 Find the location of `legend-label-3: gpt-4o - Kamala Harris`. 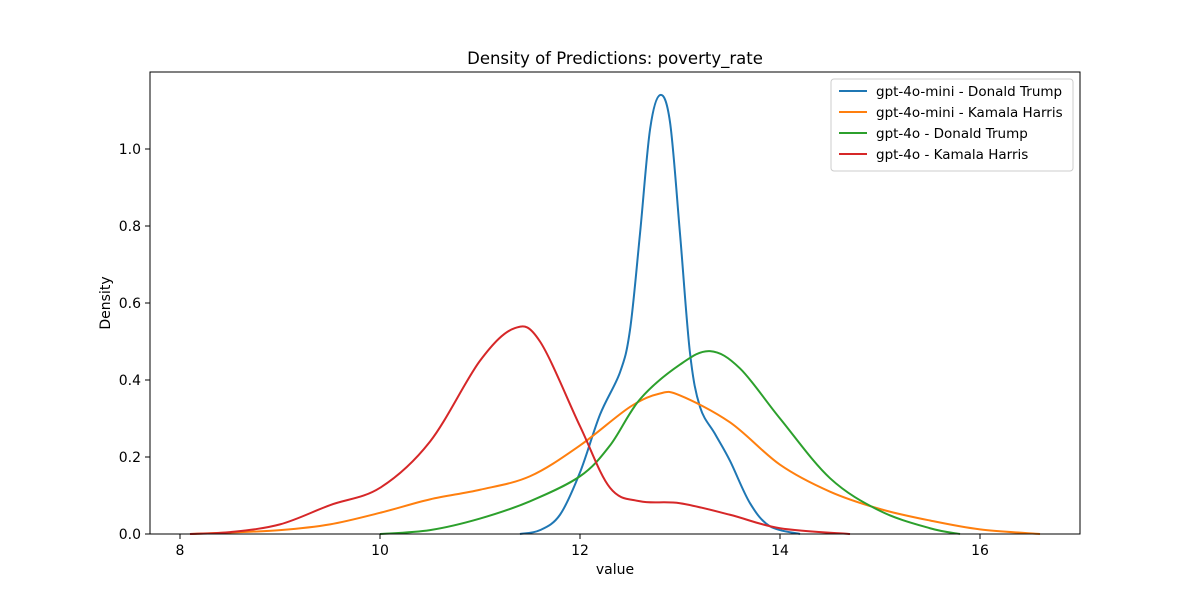

legend-label-3: gpt-4o - Kamala Harris is located at coordinates (952, 155).